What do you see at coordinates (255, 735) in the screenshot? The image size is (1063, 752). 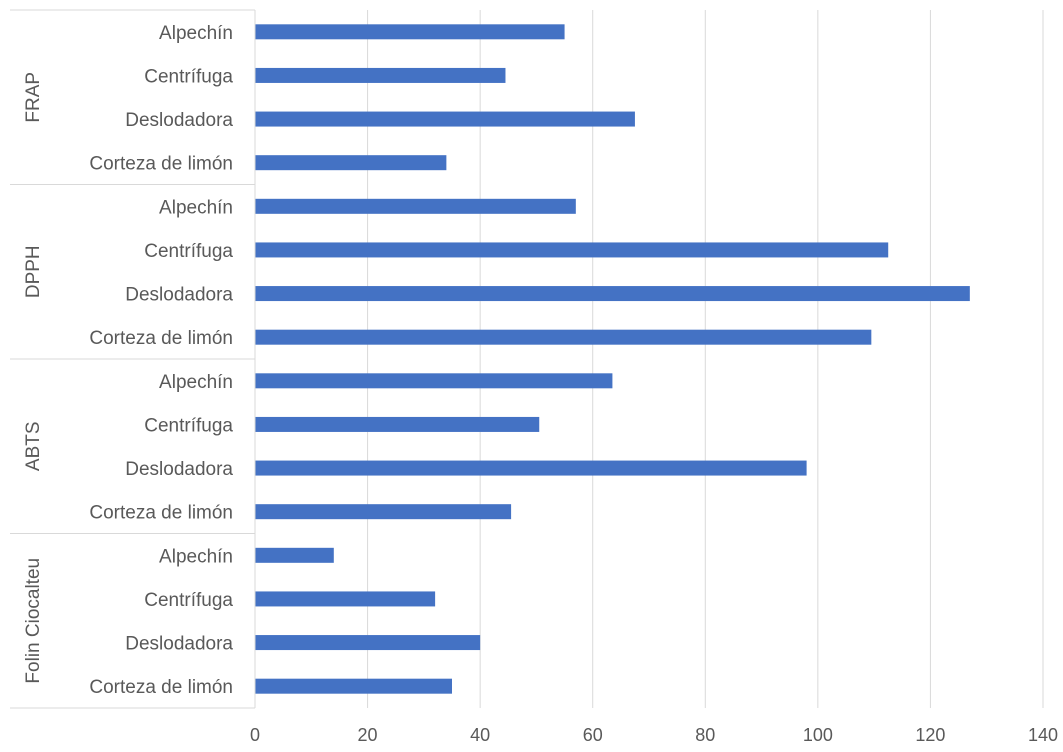 I see `x-tick-label: 0` at bounding box center [255, 735].